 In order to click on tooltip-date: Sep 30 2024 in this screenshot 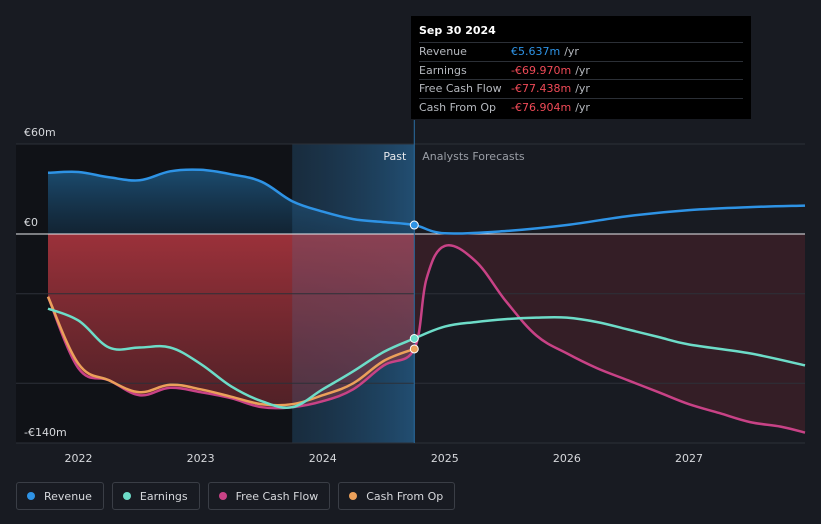, I will do `click(457, 30)`.